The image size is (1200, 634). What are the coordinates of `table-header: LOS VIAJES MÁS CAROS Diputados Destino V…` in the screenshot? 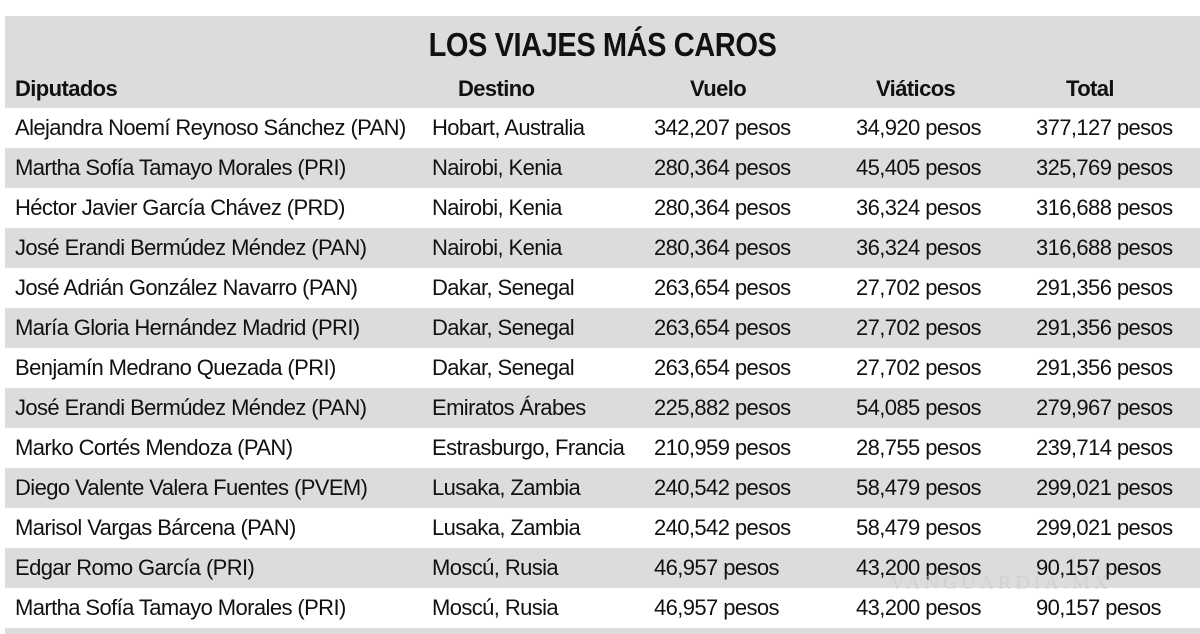 It's located at (602, 62).